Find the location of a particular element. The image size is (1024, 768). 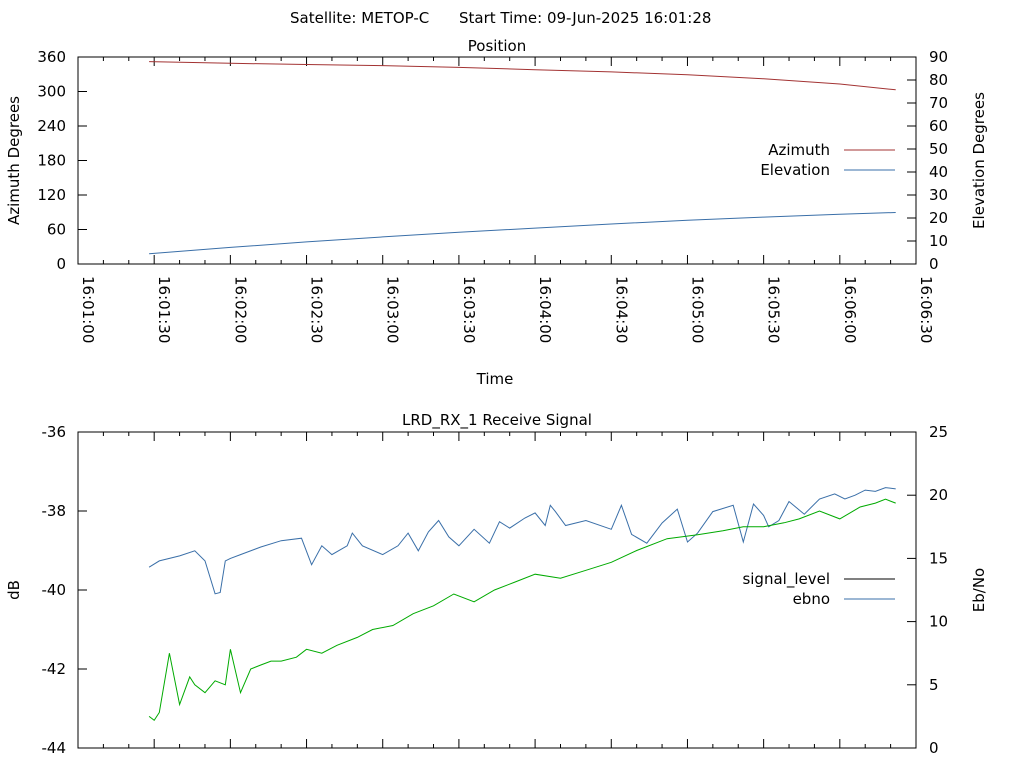

y1-tick-label: 240 is located at coordinates (51, 126).